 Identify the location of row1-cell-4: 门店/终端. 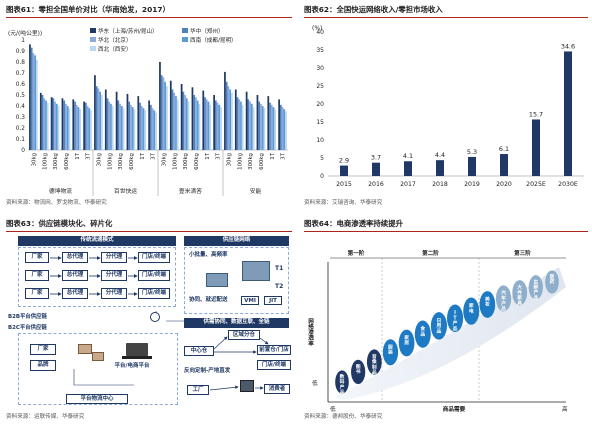
(154, 257).